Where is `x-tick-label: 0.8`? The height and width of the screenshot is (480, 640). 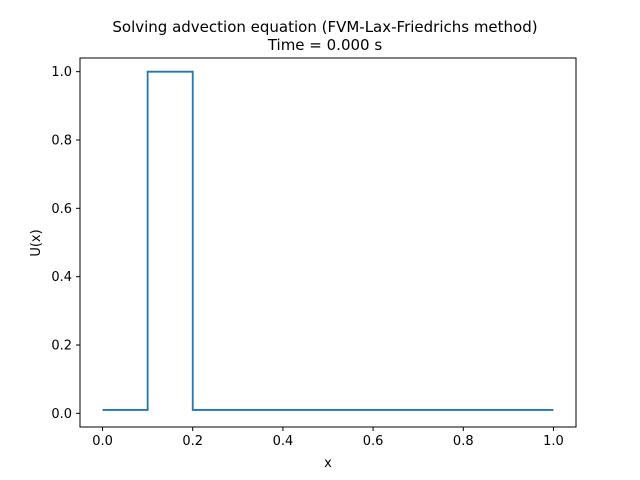 x-tick-label: 0.8 is located at coordinates (463, 441).